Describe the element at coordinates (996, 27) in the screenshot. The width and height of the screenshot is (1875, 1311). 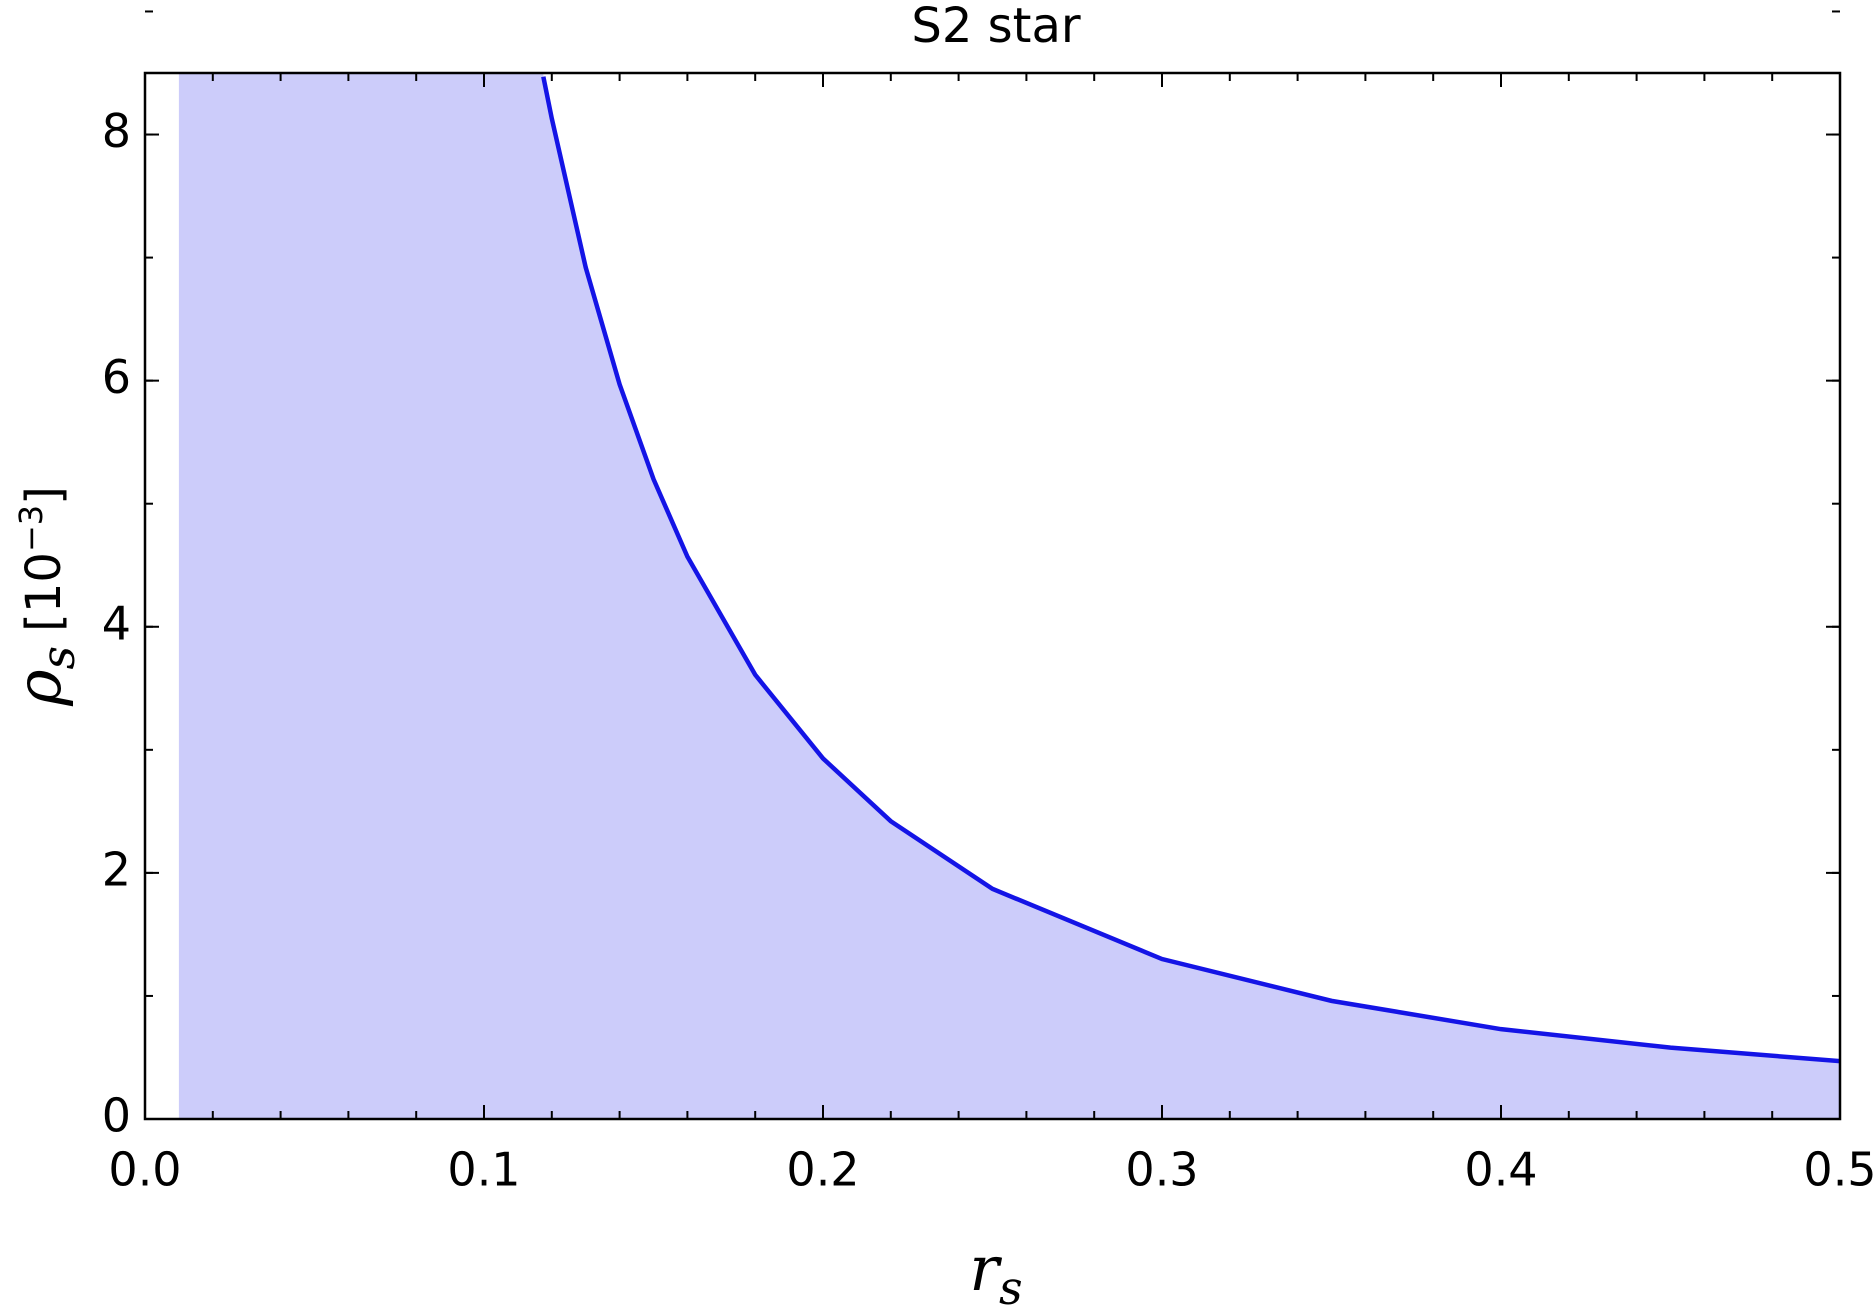
I see `chart-title: S2 star` at that location.